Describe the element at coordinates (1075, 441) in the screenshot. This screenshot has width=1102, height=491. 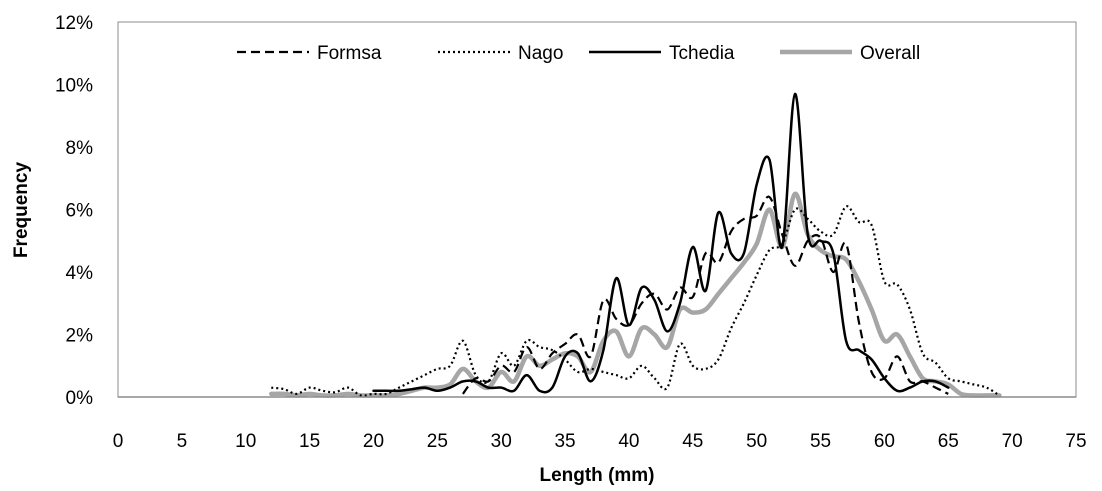
I see `x-tick-label: 75` at that location.